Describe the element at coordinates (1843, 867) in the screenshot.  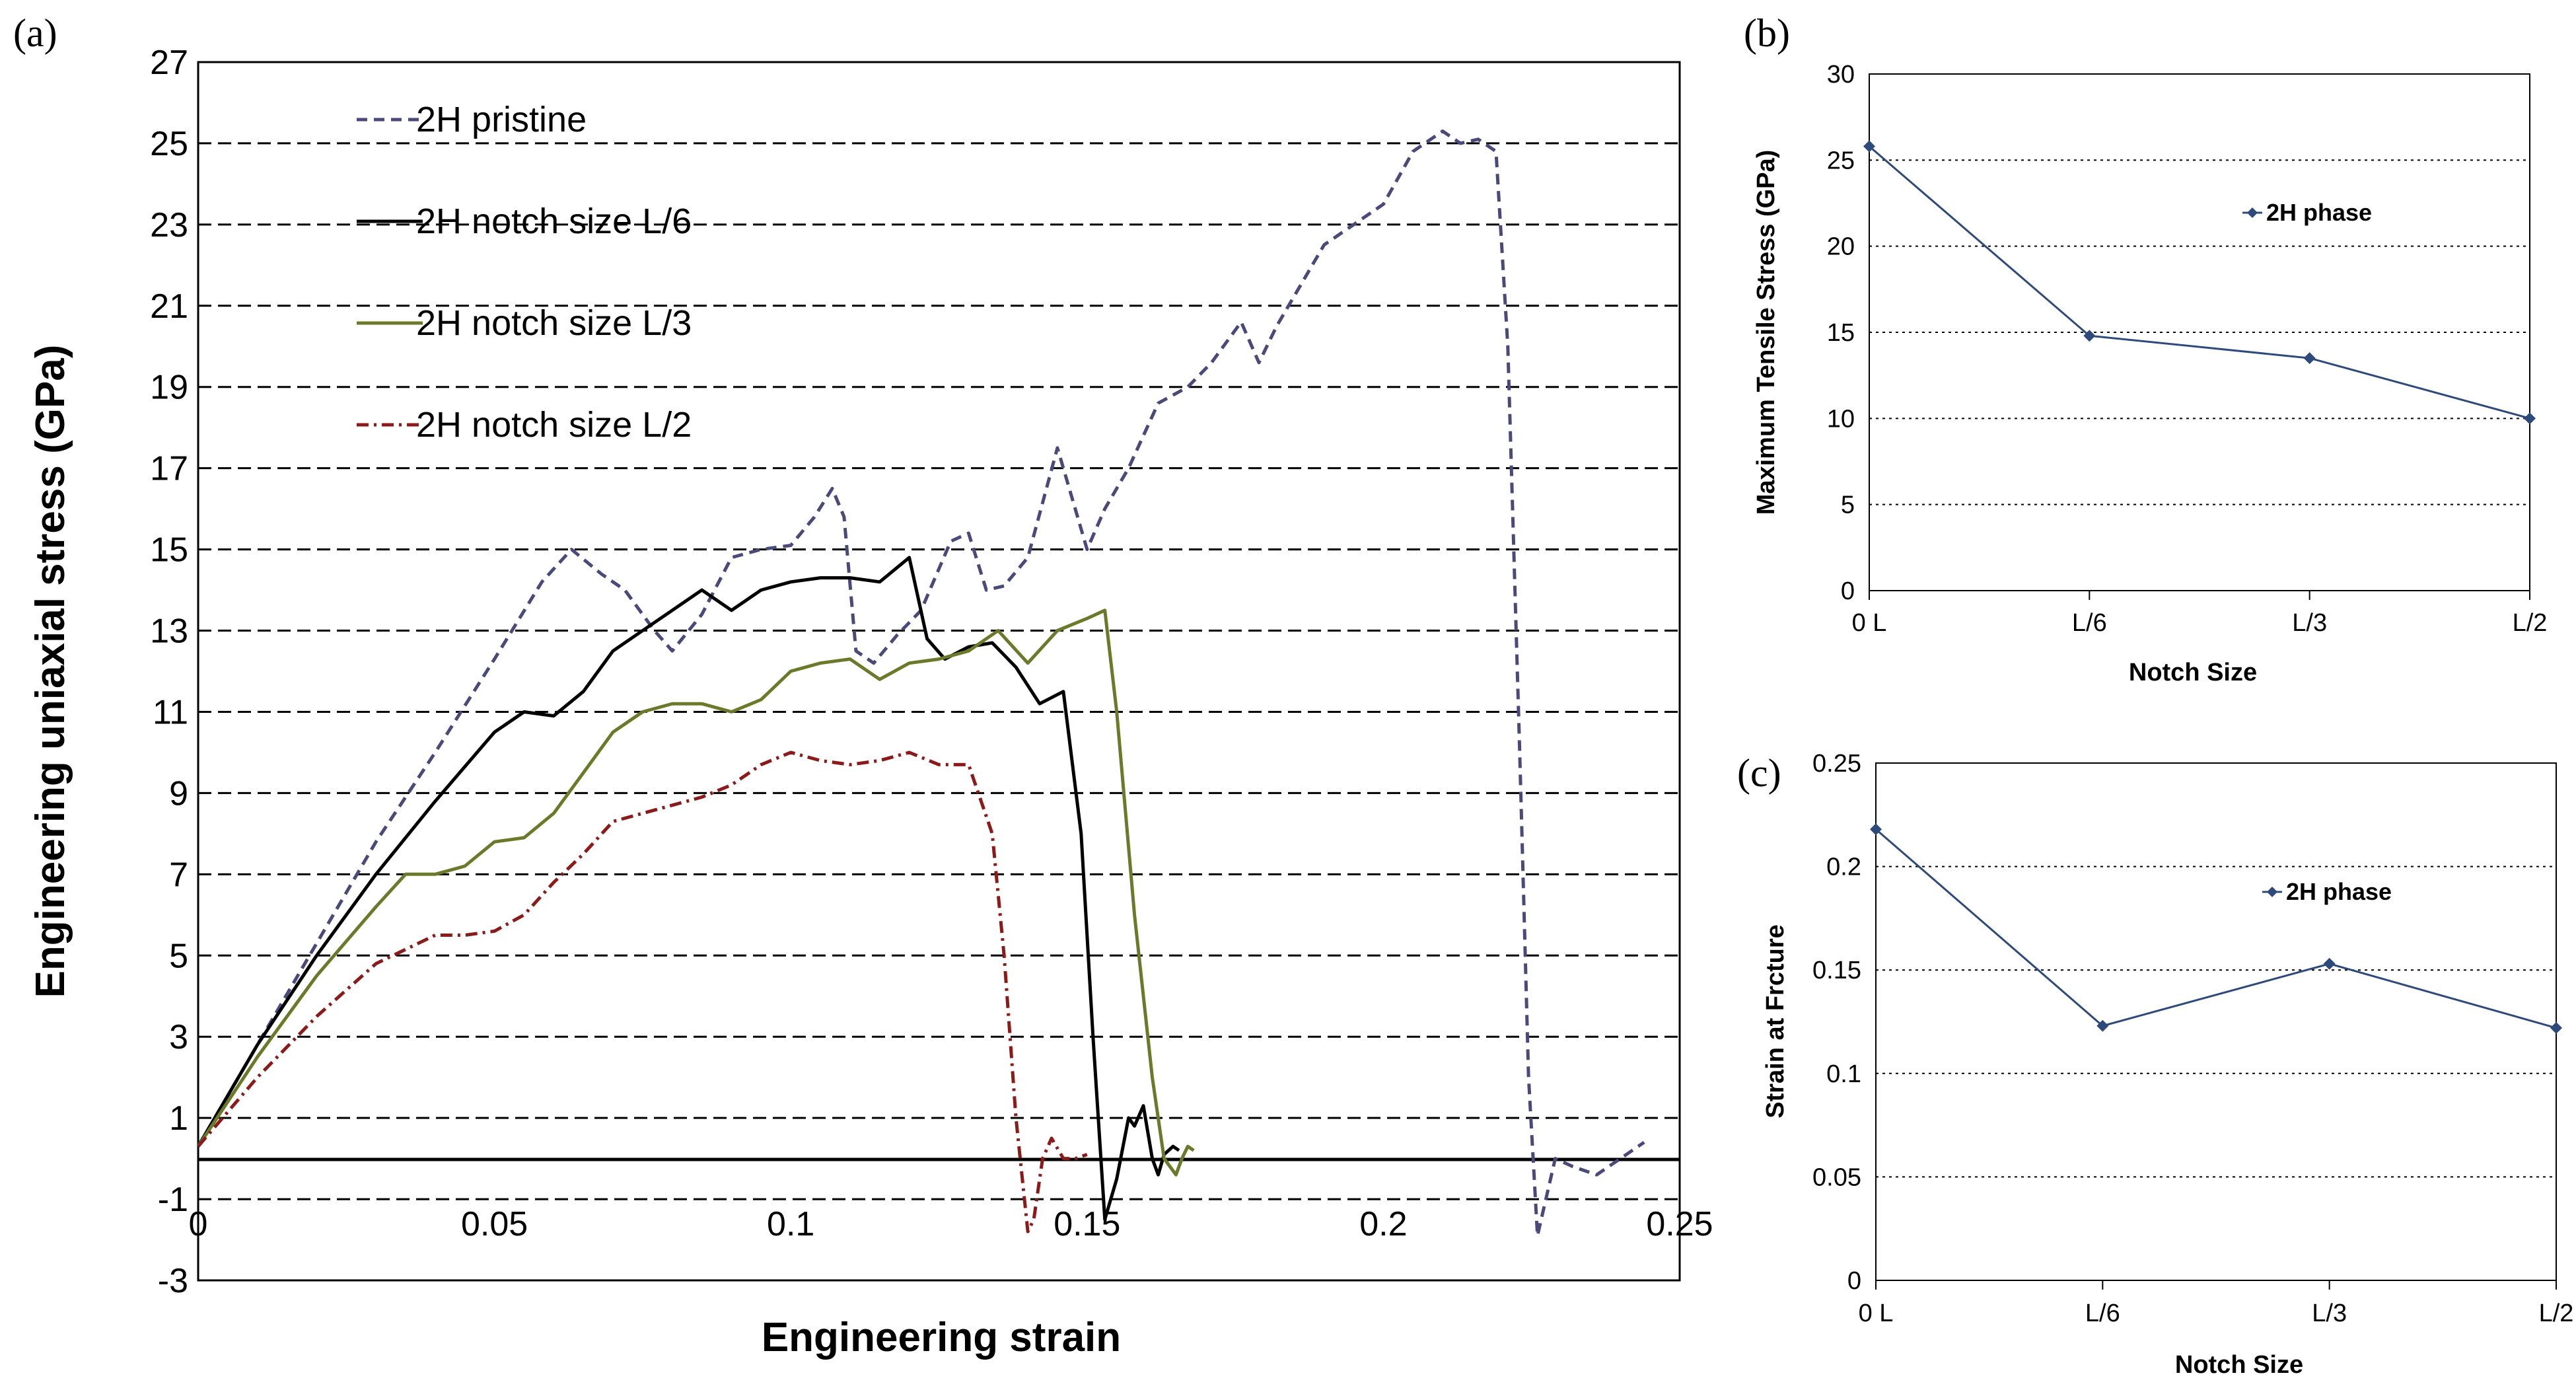
I see `y-tick-label: 0.2` at that location.